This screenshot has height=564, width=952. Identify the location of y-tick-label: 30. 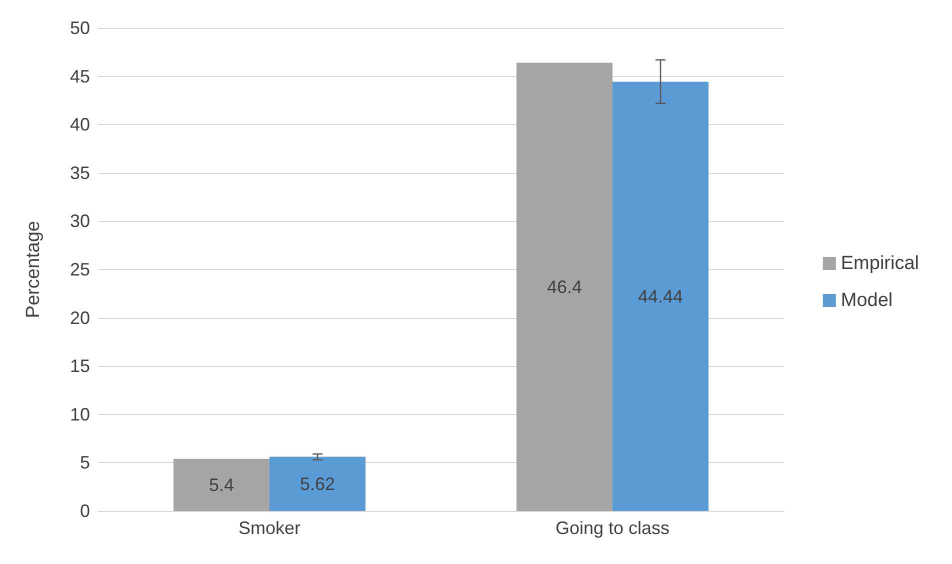
(80, 221).